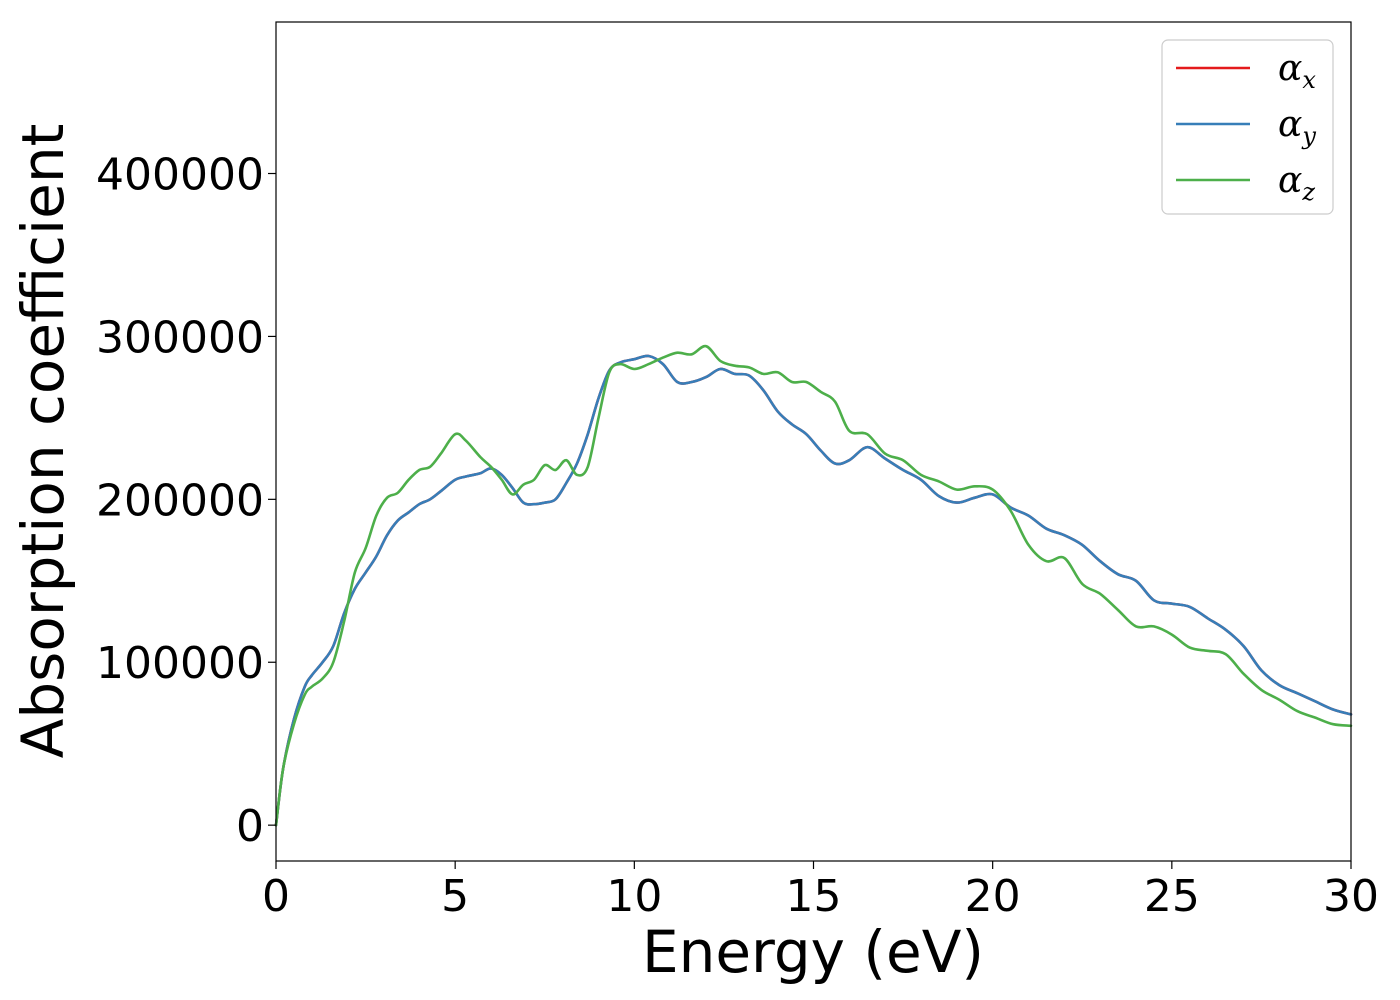 The width and height of the screenshot is (1400, 1000). Describe the element at coordinates (814, 896) in the screenshot. I see `x-tick-label: 15` at that location.